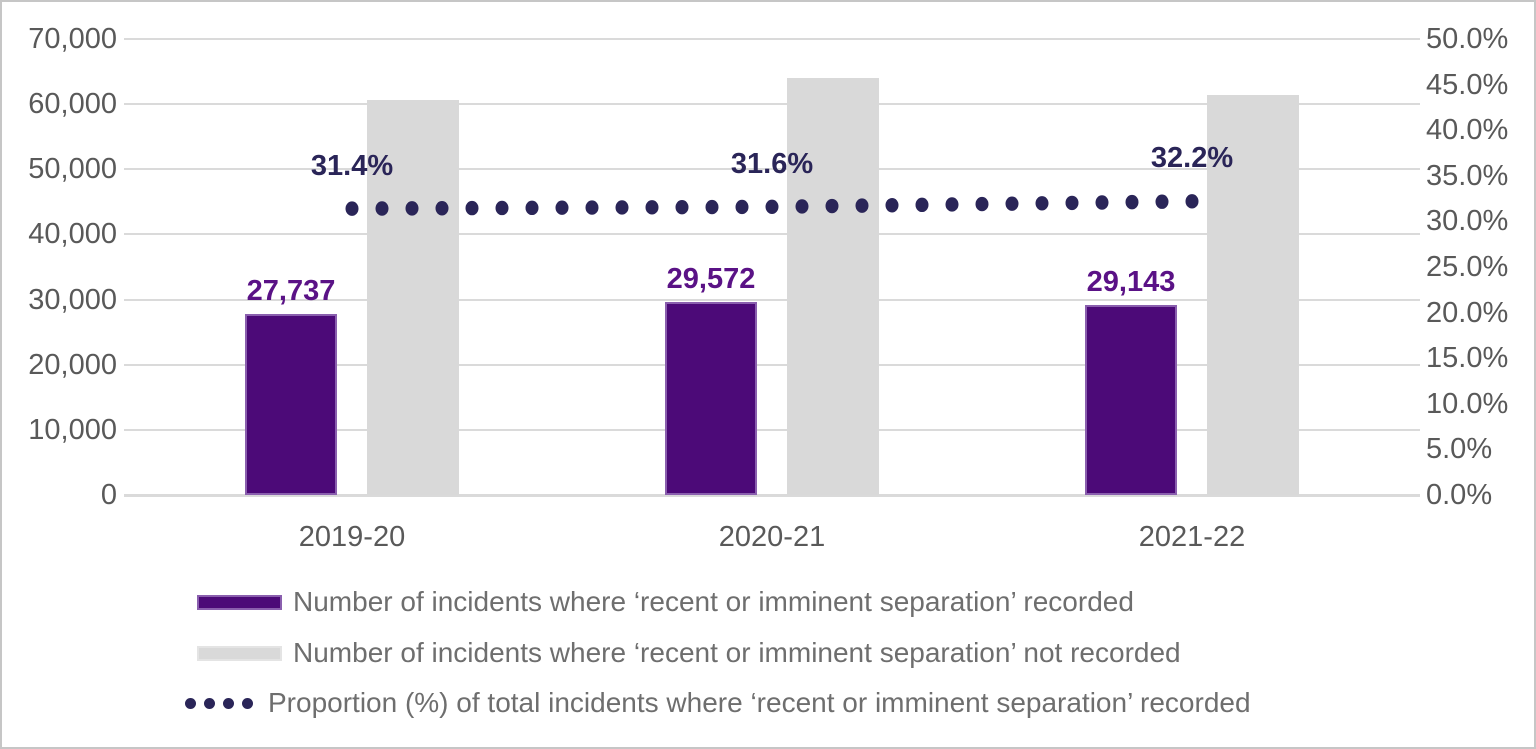 Image resolution: width=1536 pixels, height=749 pixels. I want to click on x-axis-label-2019-20: 2019-20, so click(352, 537).